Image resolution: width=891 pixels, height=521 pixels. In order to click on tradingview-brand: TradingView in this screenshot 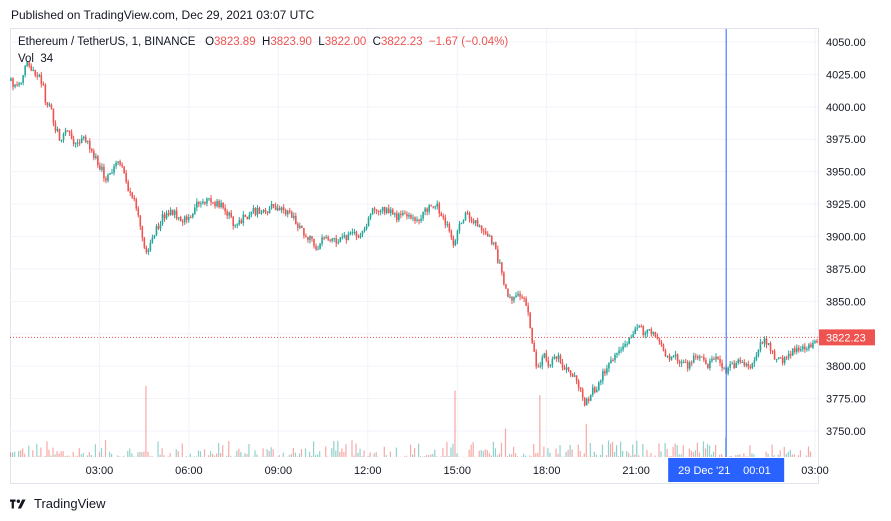, I will do `click(58, 503)`.